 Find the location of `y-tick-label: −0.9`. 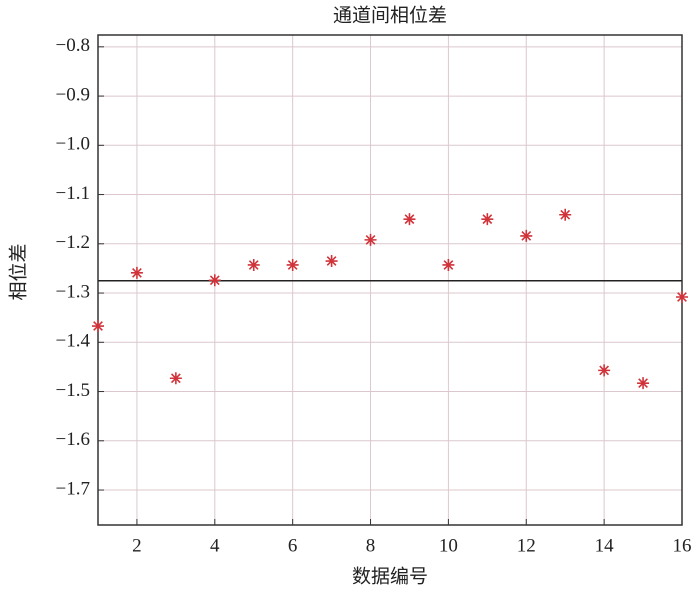

y-tick-label: −0.9 is located at coordinates (73, 94).